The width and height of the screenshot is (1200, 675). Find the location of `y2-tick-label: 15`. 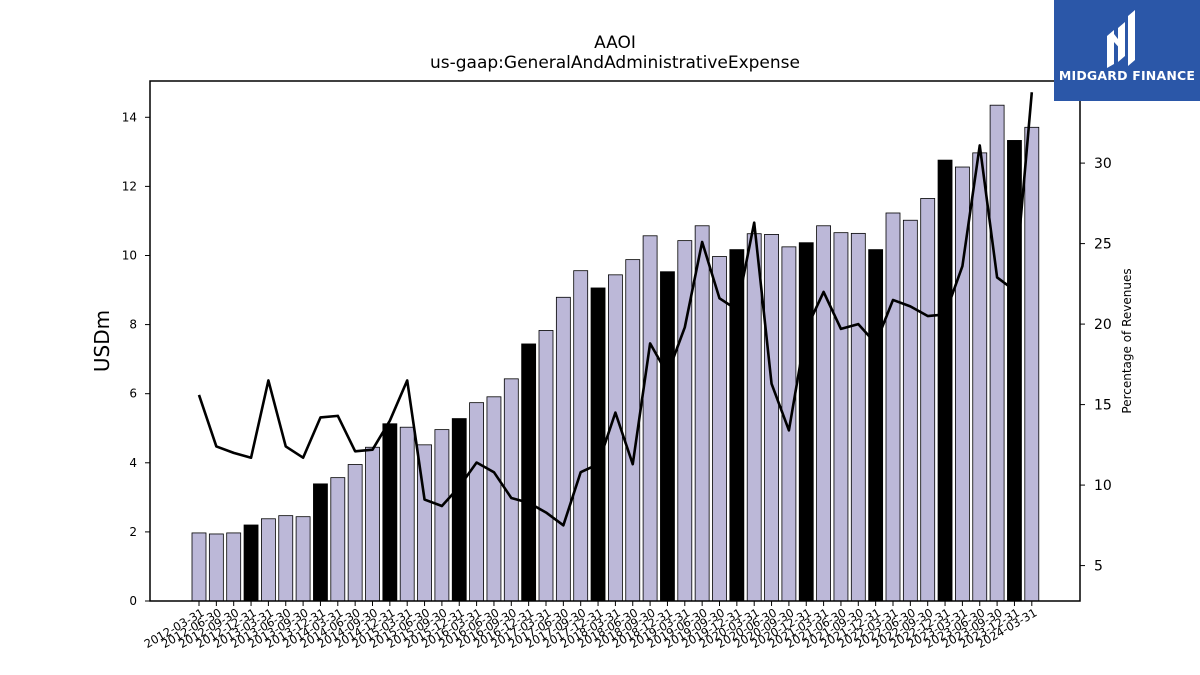

y2-tick-label: 15 is located at coordinates (1103, 406).